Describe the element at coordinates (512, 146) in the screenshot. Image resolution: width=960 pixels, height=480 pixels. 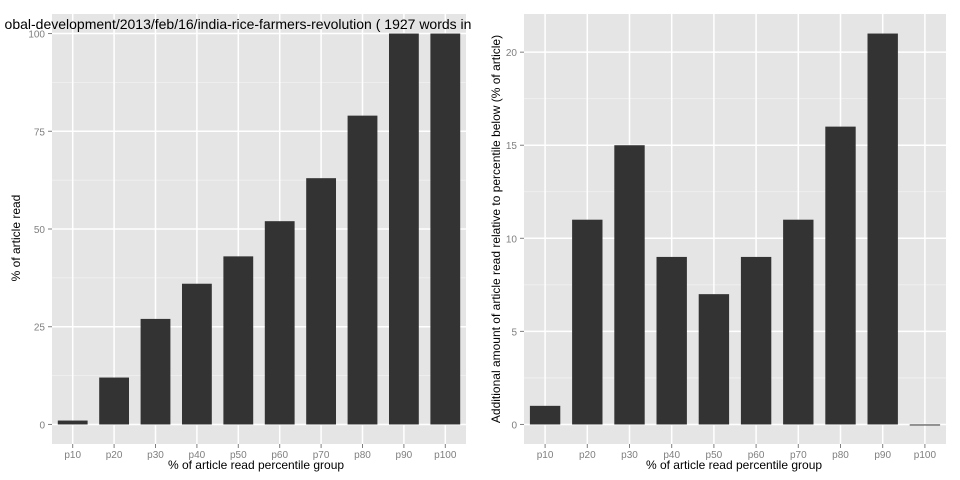
I see `y-tick-label: 15` at that location.